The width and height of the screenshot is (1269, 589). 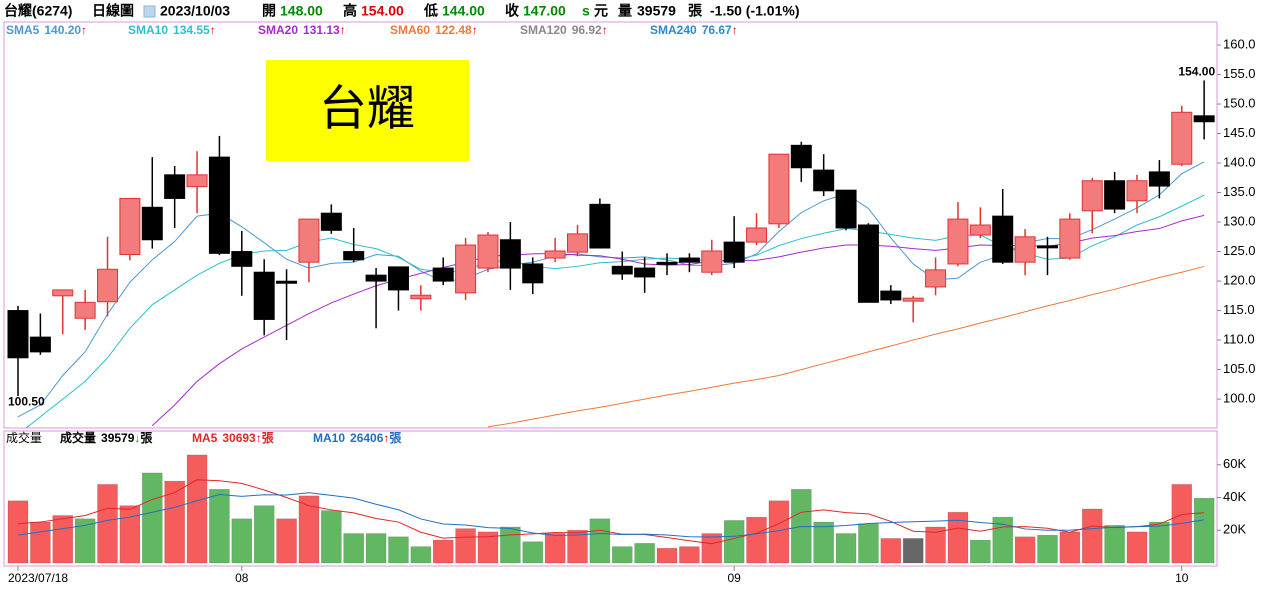 I want to click on legend-item: SMA10 134.55↑, so click(x=172, y=30).